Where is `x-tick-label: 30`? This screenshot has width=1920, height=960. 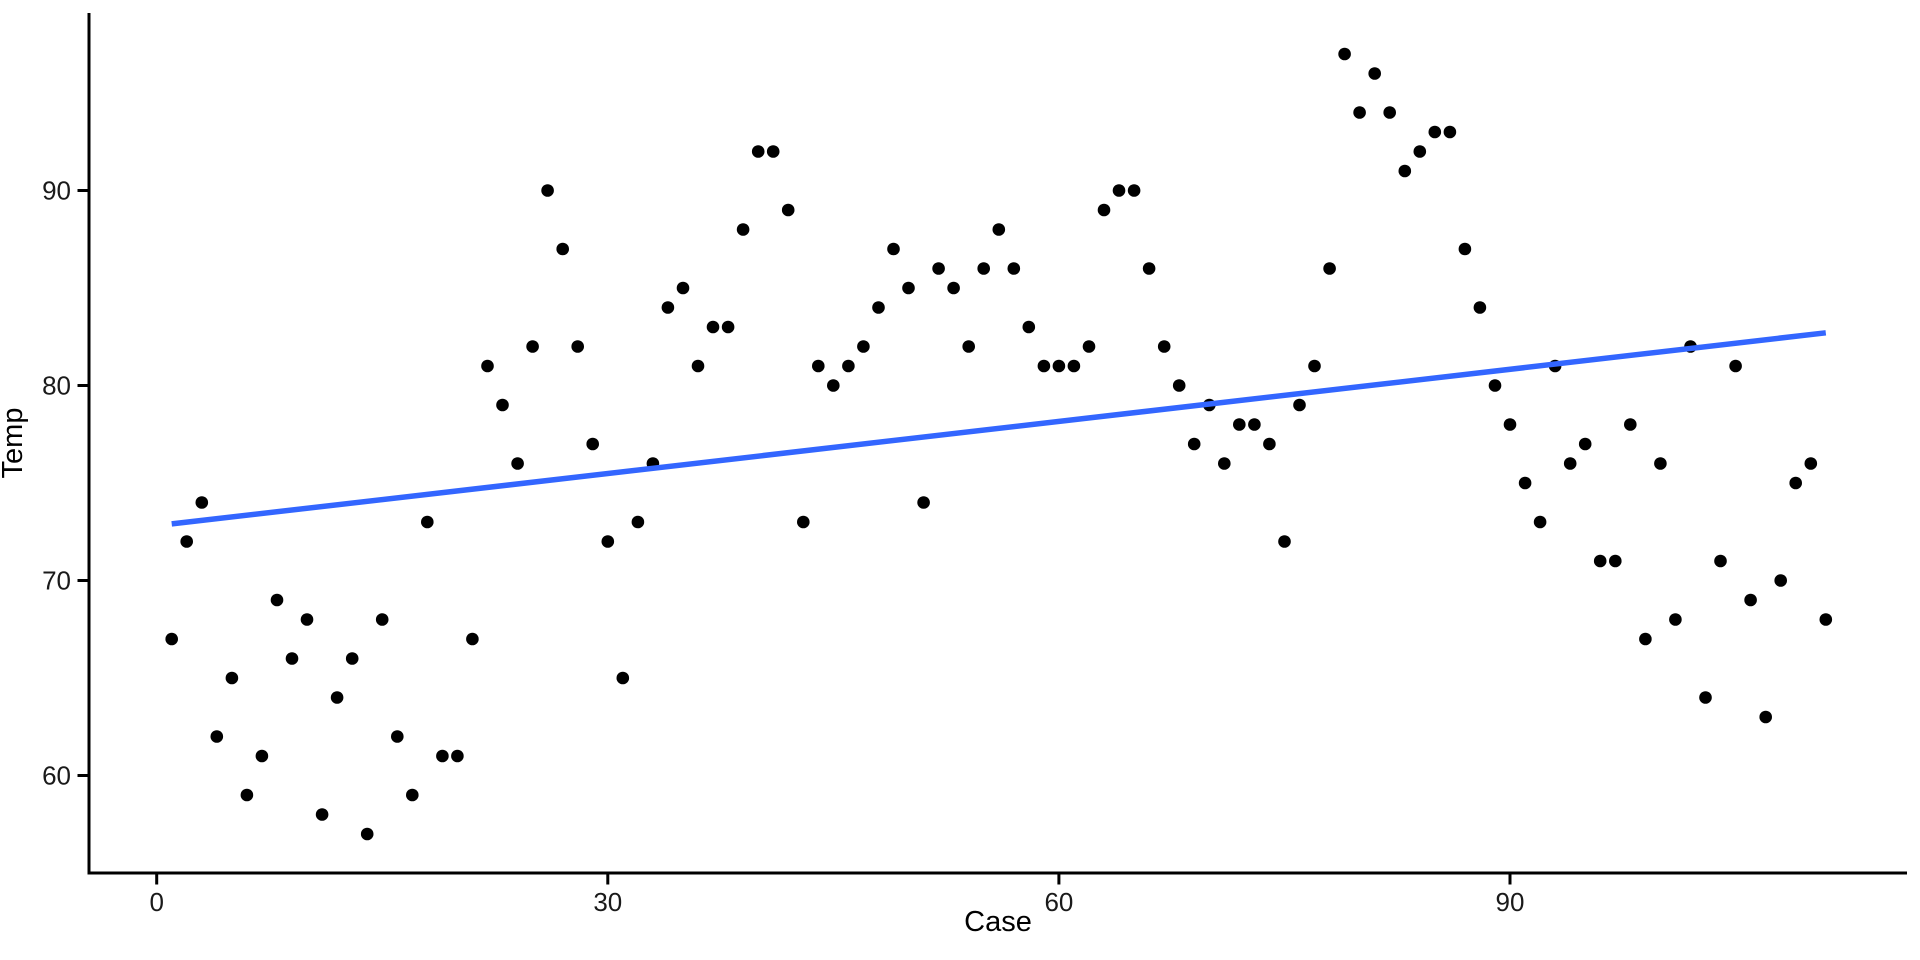 x-tick-label: 30 is located at coordinates (607, 902).